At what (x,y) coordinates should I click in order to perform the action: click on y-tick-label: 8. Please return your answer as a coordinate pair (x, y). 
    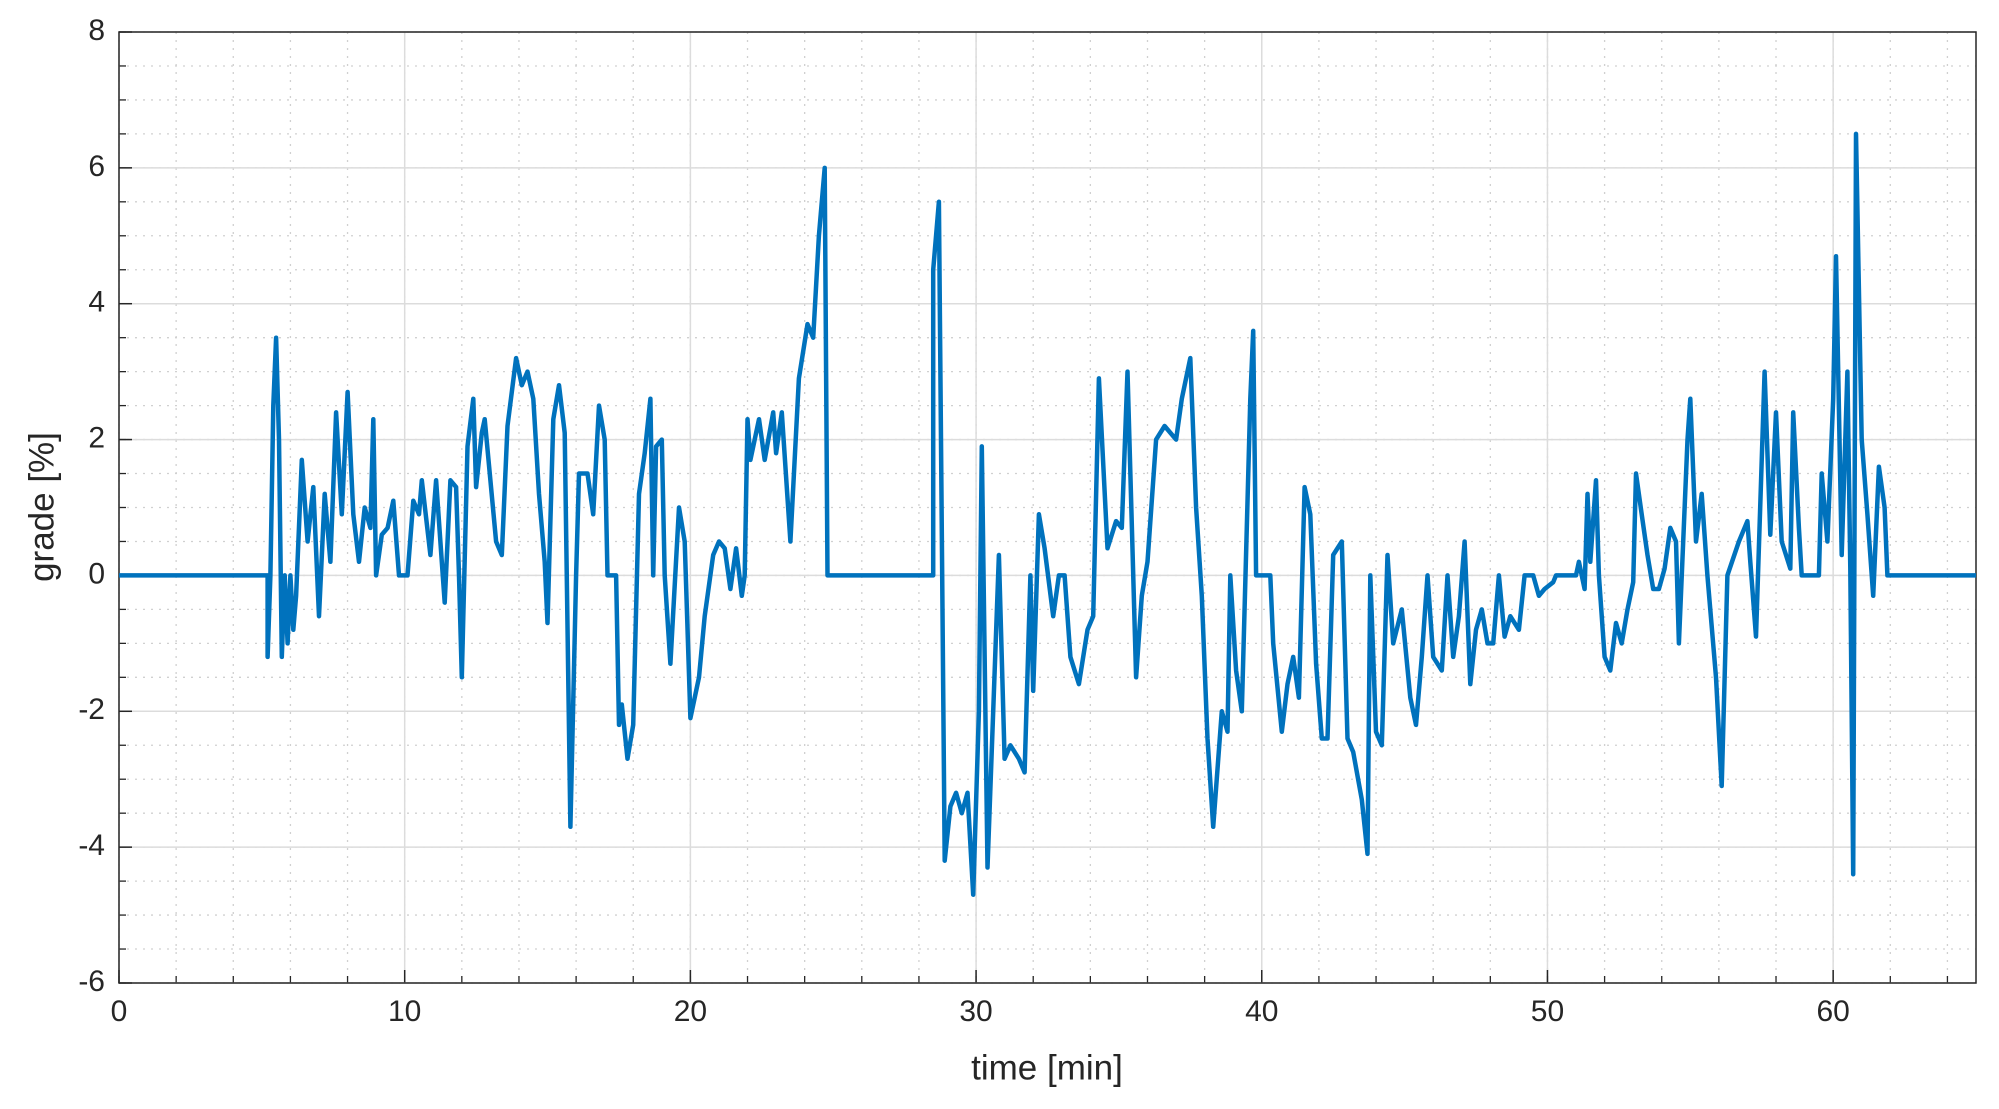
    Looking at the image, I should click on (96, 30).